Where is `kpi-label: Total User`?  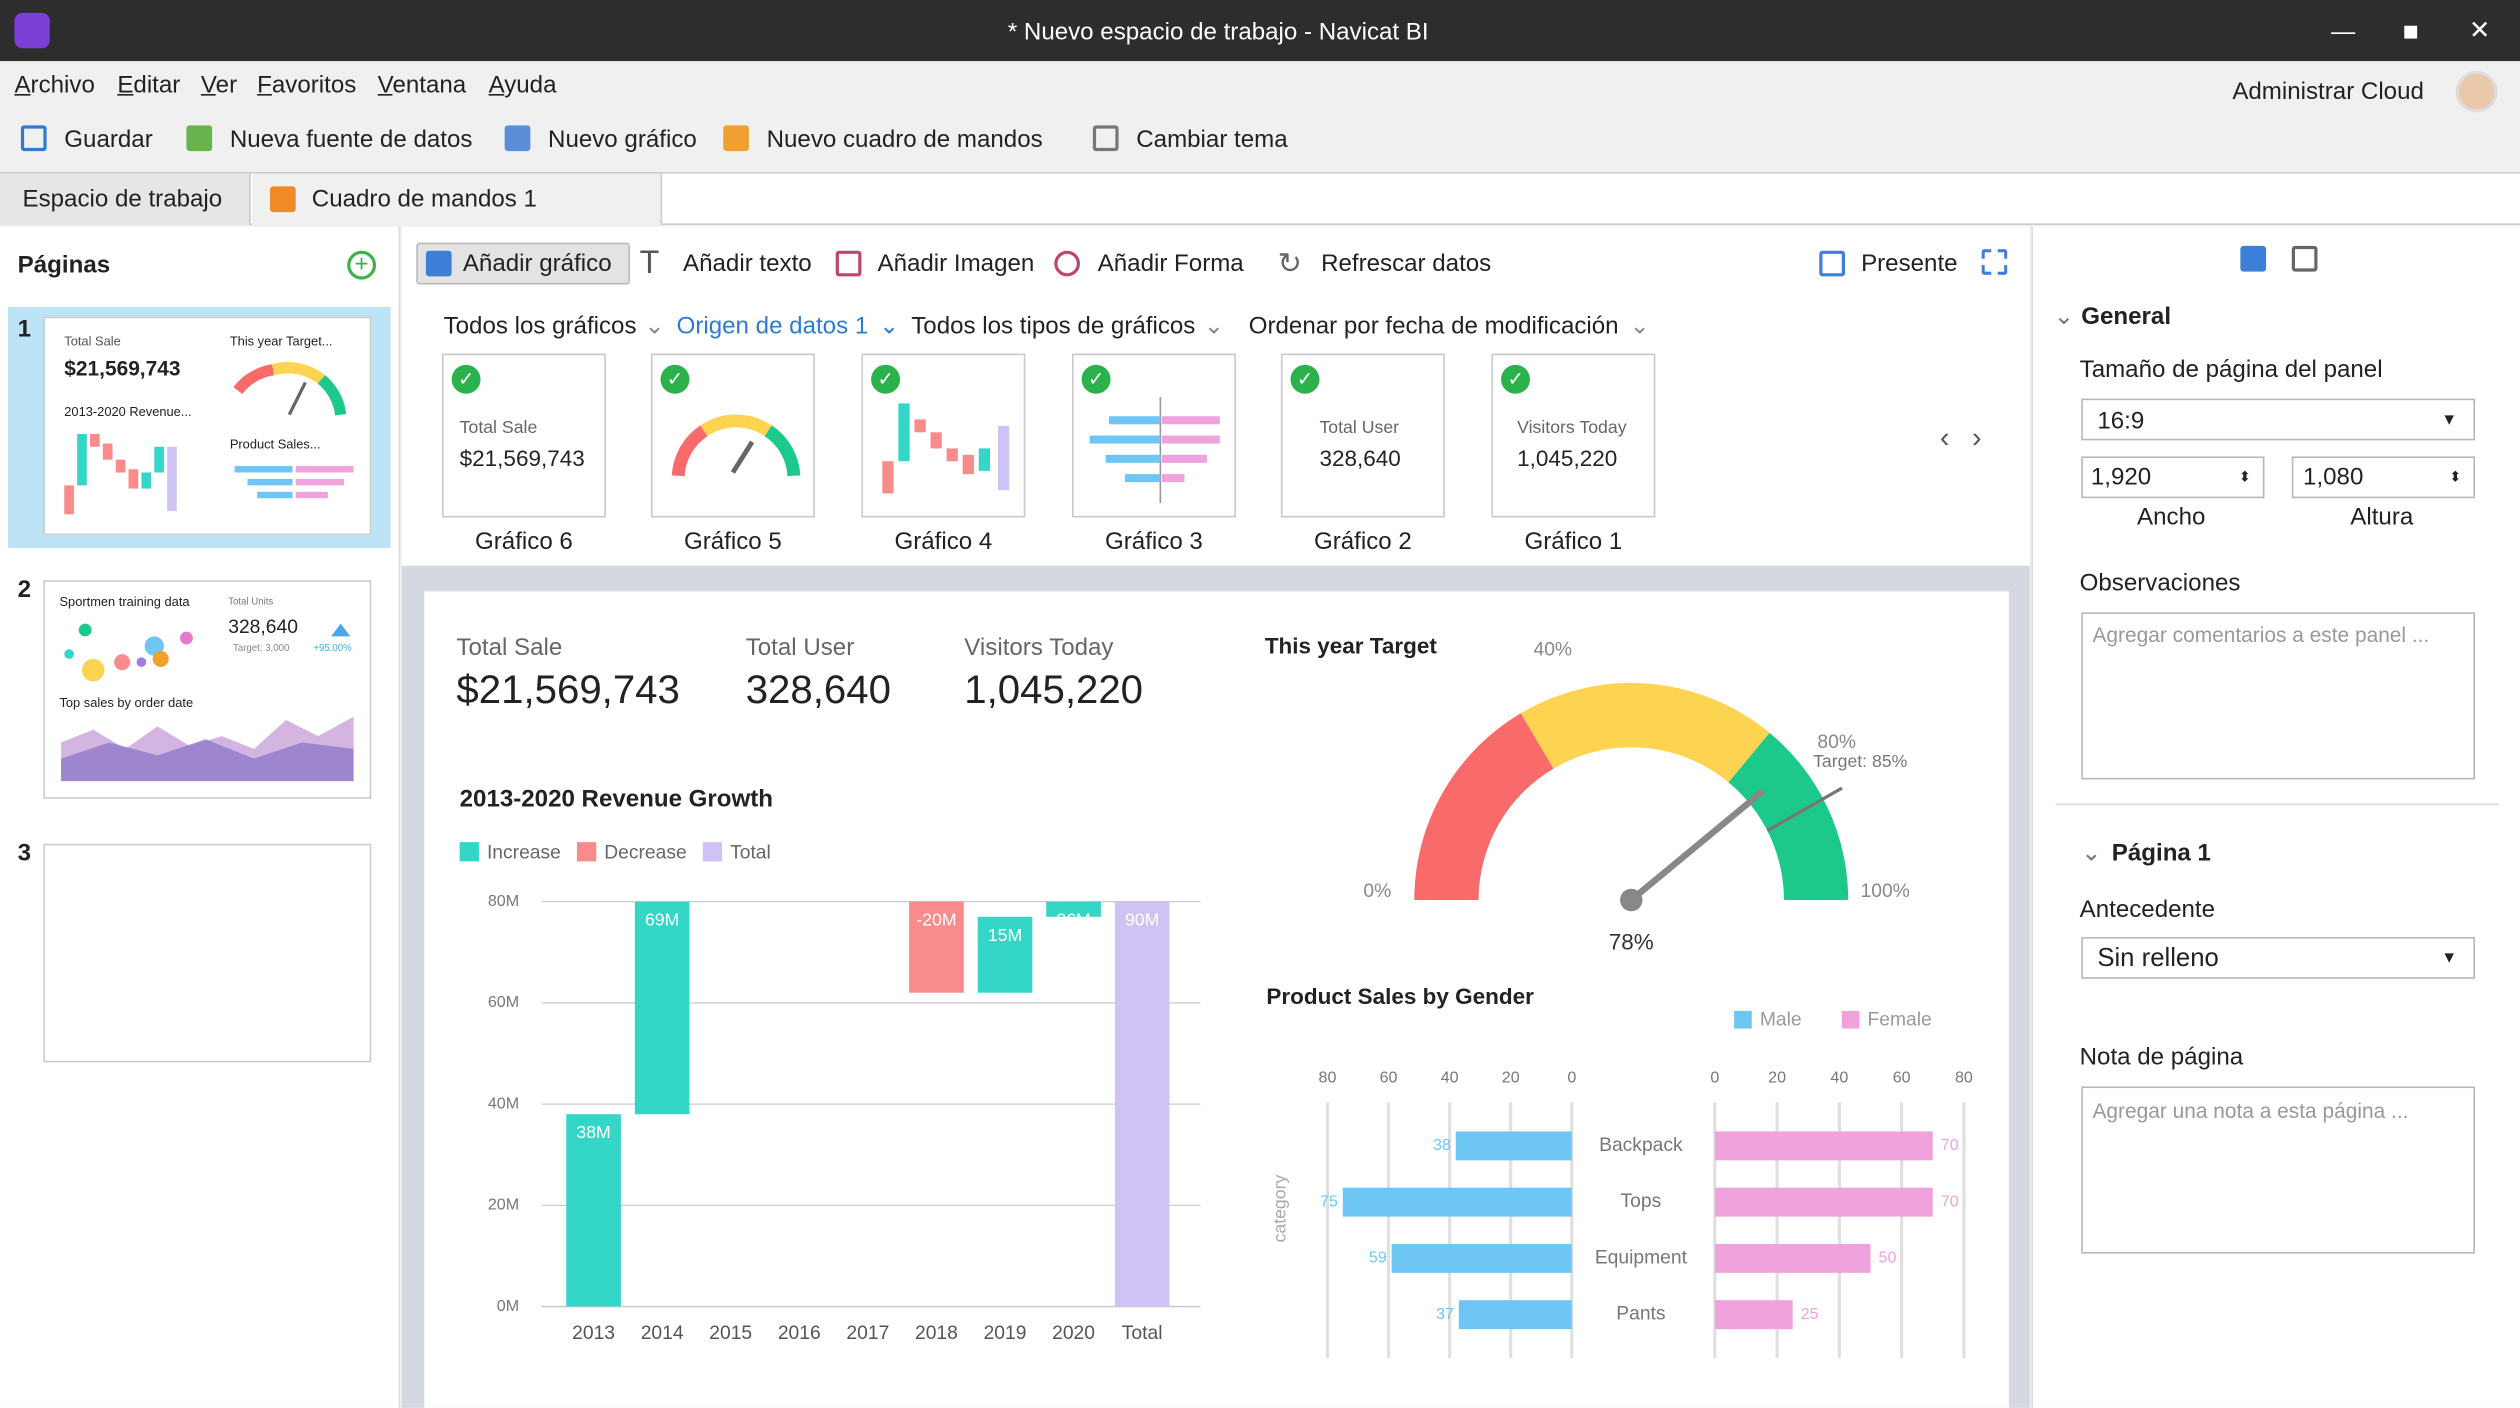 kpi-label: Total User is located at coordinates (800, 648).